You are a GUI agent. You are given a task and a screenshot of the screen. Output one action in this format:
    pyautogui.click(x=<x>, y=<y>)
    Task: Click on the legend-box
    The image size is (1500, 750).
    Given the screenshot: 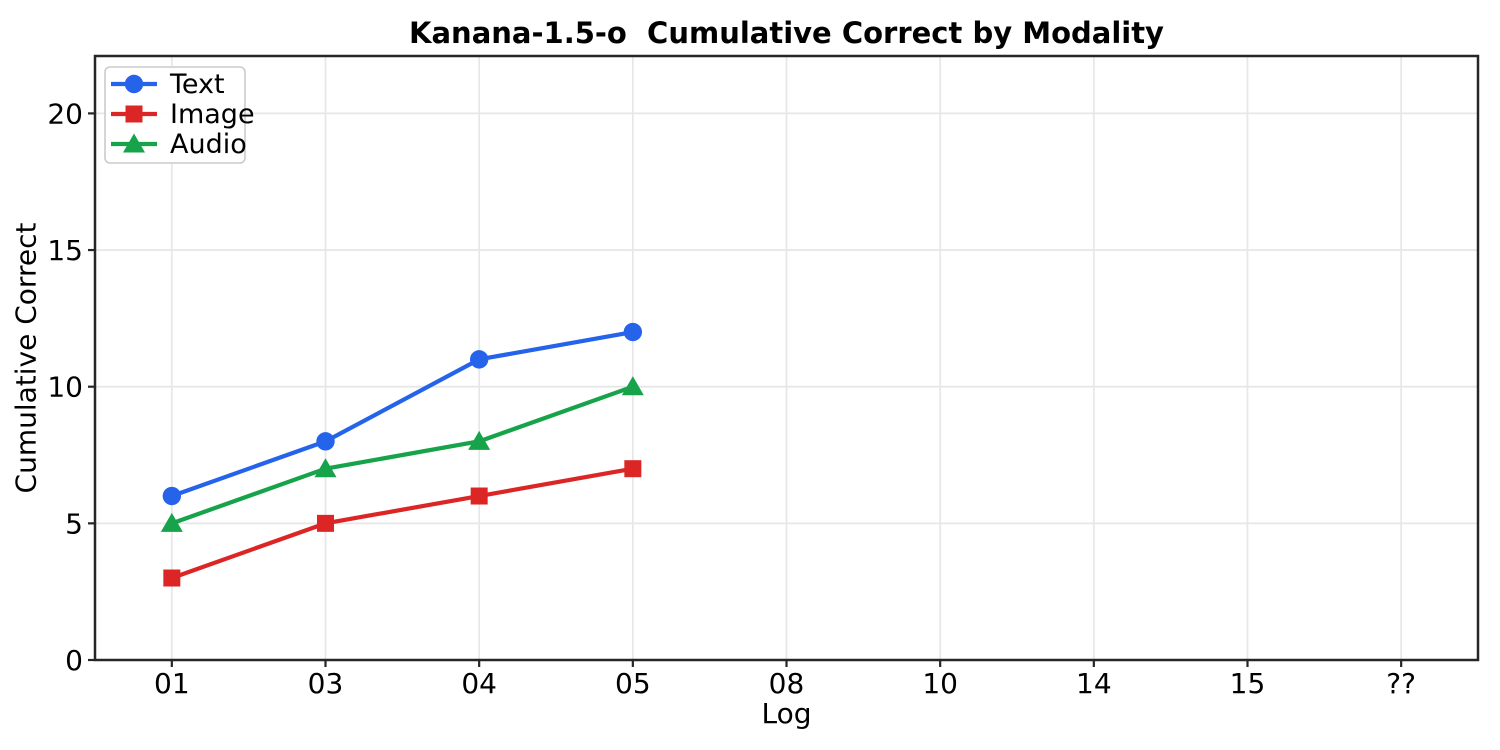 What is the action you would take?
    pyautogui.click(x=175, y=115)
    